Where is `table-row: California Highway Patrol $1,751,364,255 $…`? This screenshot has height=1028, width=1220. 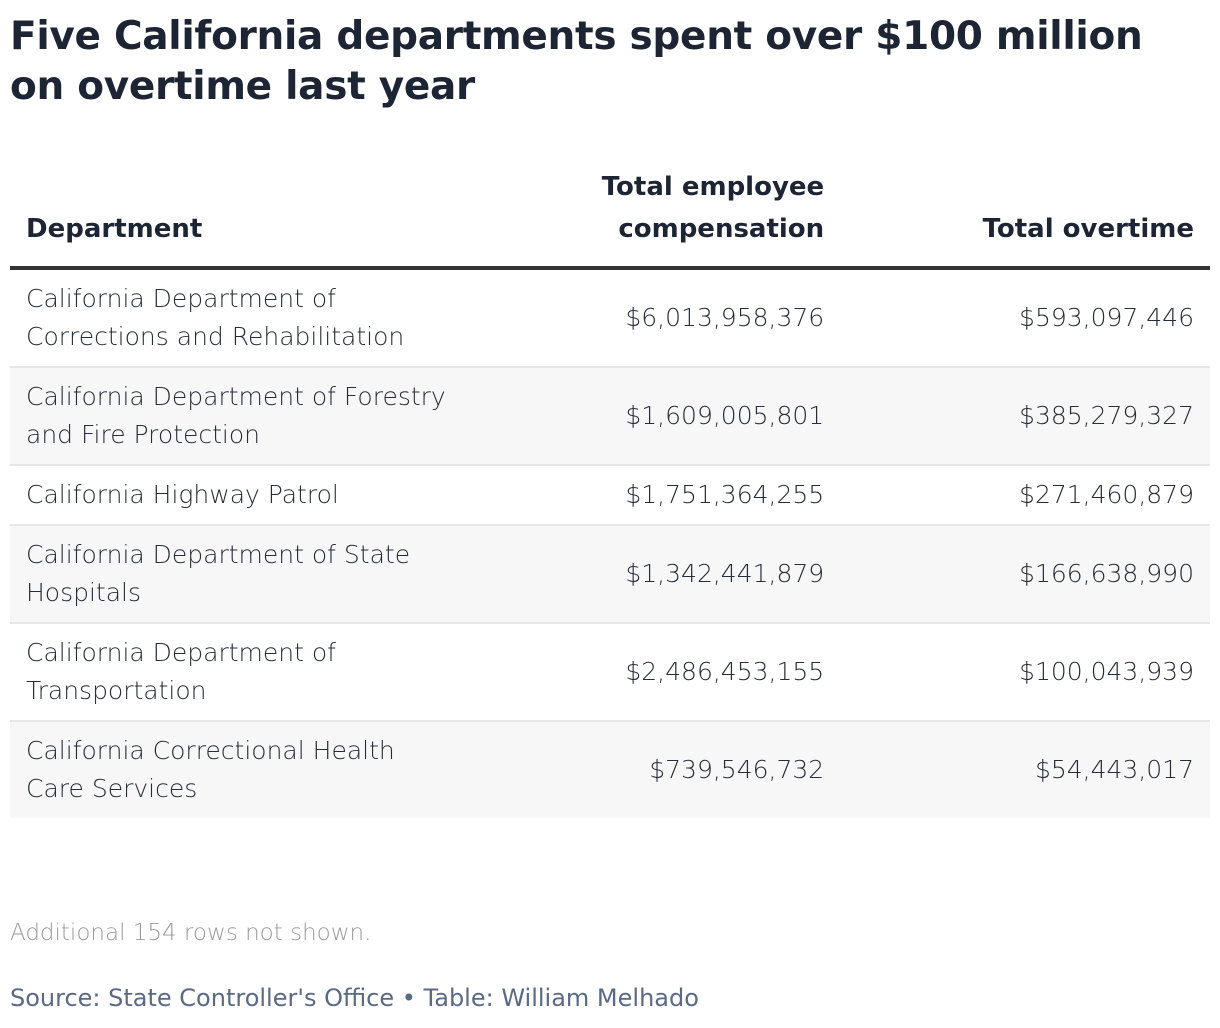 table-row: California Highway Patrol $1,751,364,255 $… is located at coordinates (610, 495).